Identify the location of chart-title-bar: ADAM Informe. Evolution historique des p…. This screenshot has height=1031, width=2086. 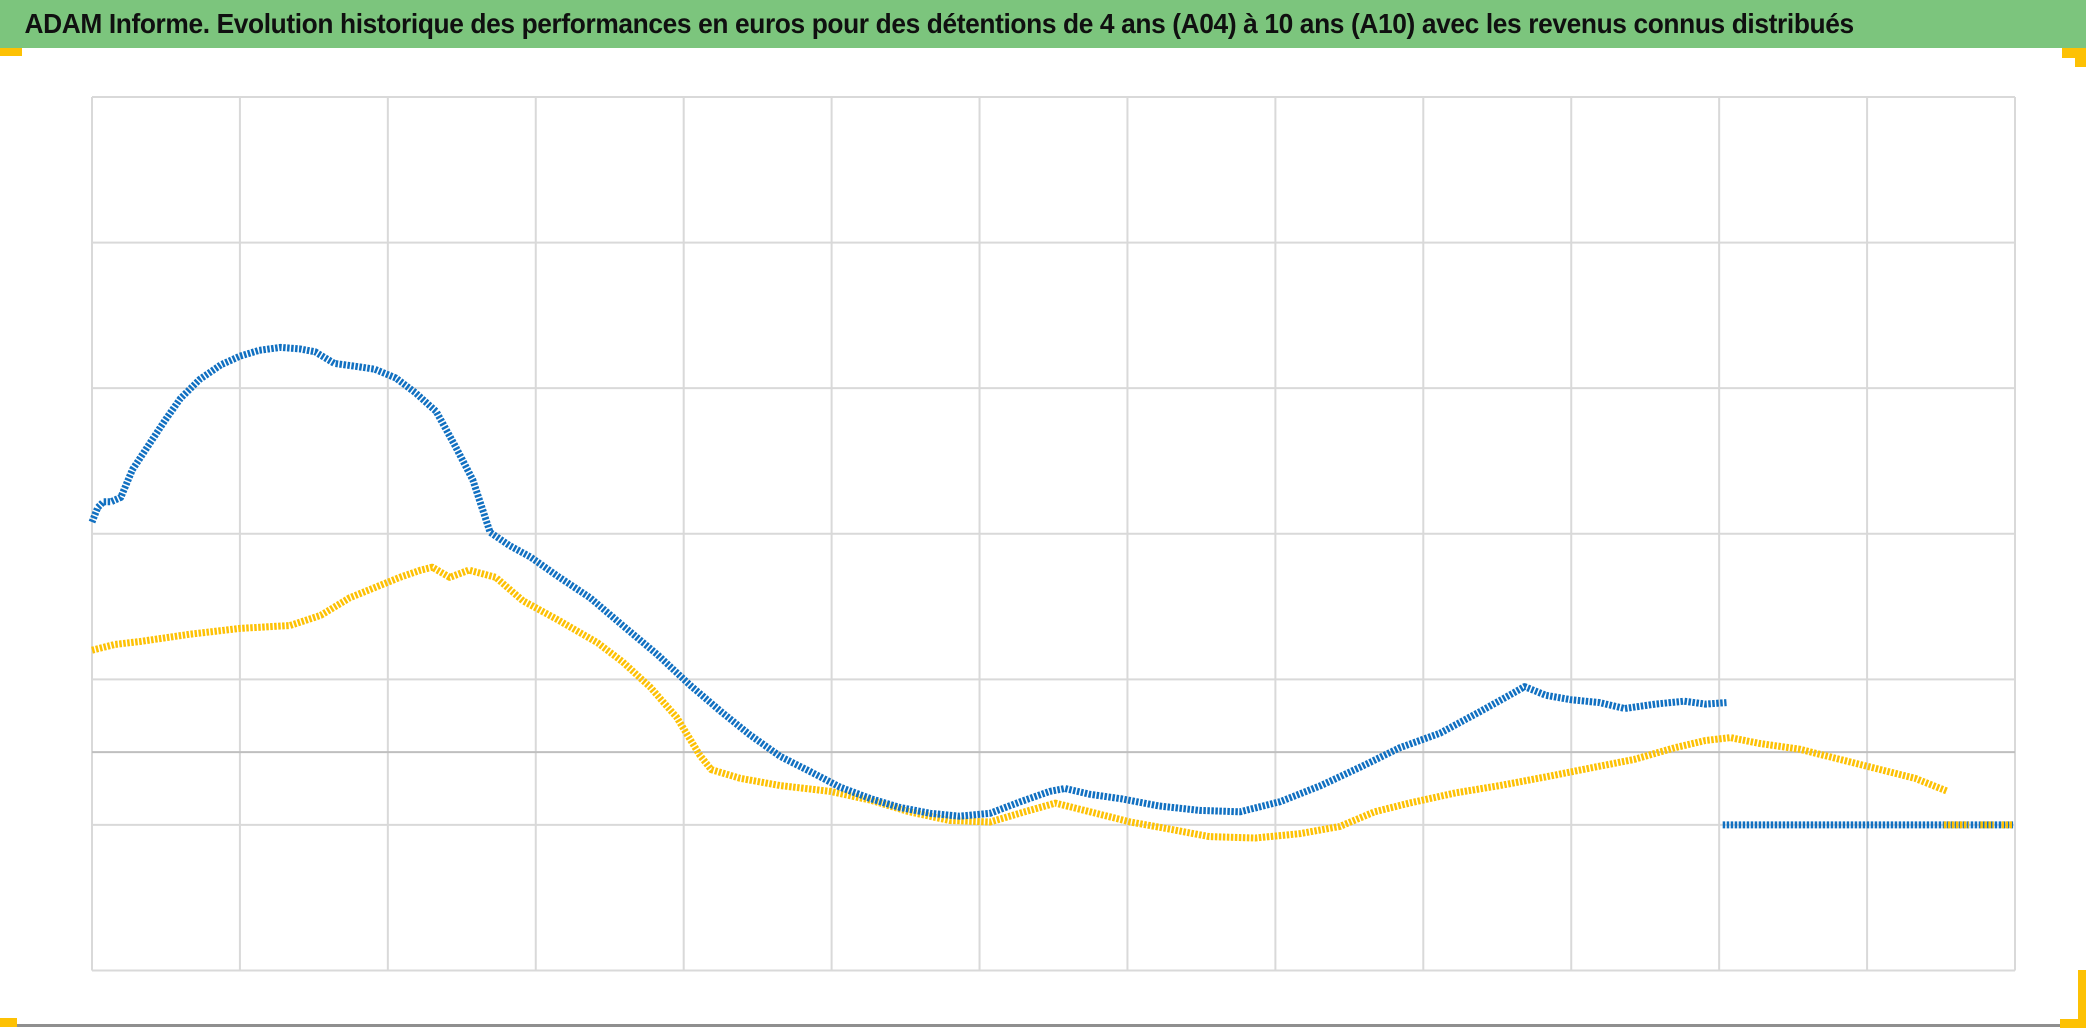
(1043, 24).